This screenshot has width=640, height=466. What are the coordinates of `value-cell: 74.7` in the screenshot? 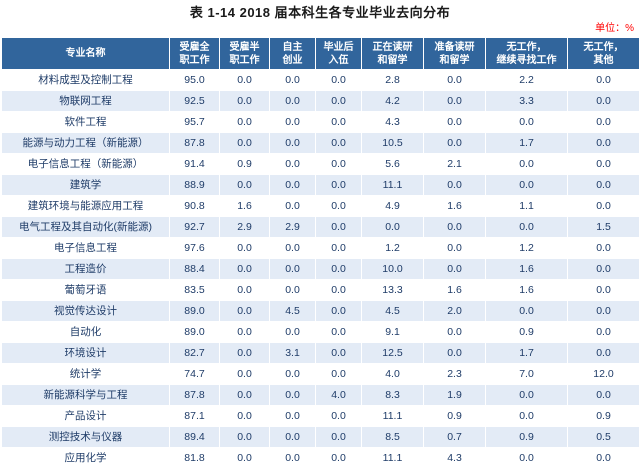 It's located at (194, 374).